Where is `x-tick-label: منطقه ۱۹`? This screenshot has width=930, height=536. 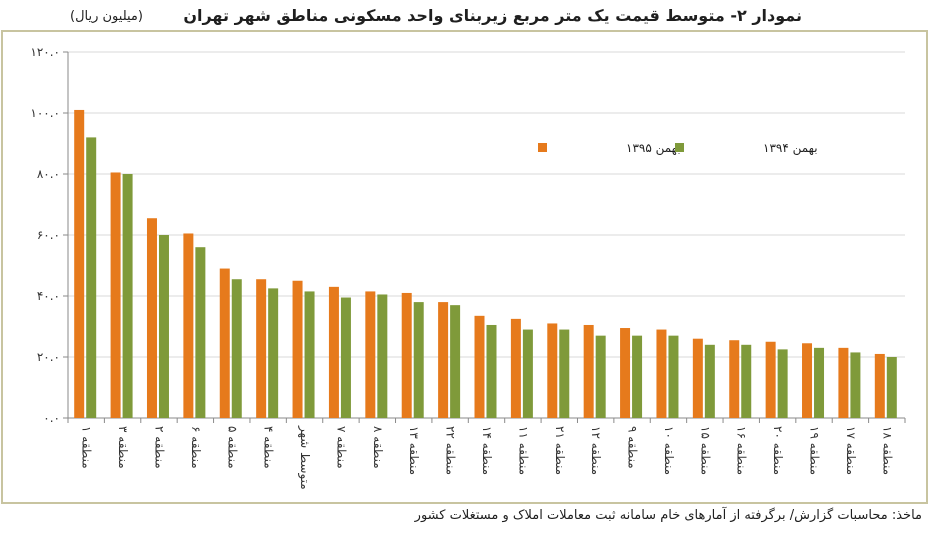 x-tick-label: منطقه ۱۹ is located at coordinates (815, 450).